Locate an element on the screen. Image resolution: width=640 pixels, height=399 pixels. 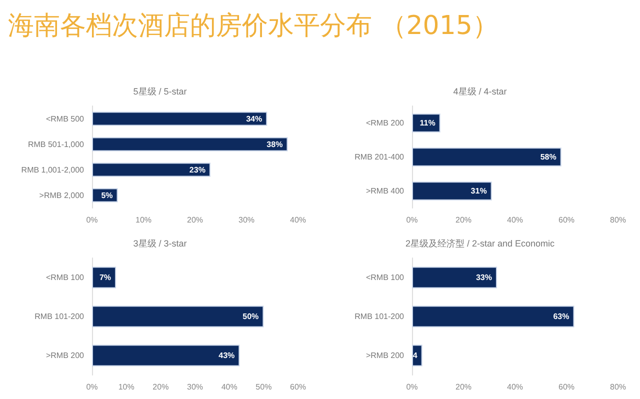
data-label: 5% is located at coordinates (107, 195).